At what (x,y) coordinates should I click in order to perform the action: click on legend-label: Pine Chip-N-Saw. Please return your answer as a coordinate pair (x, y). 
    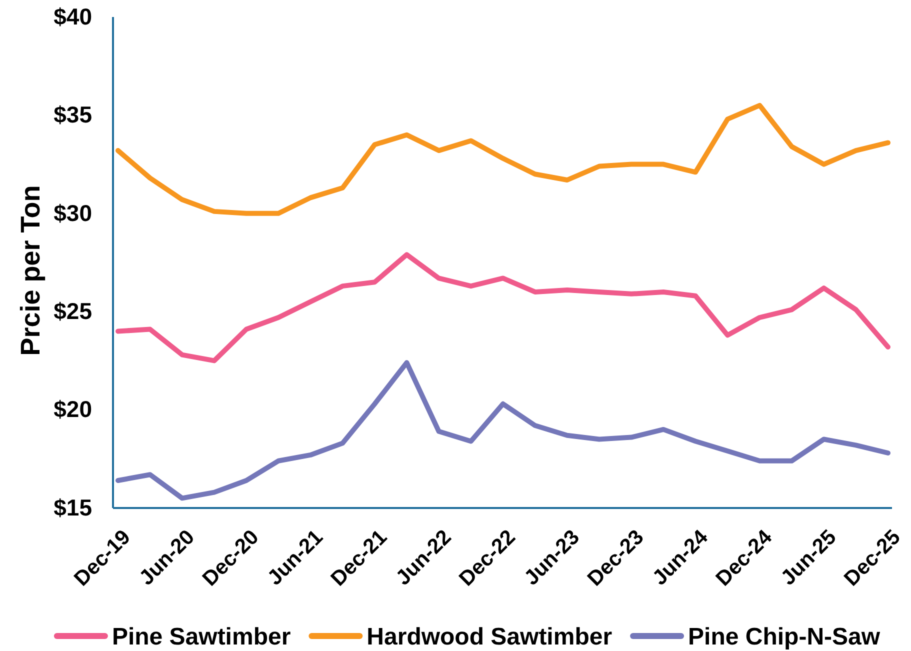
    Looking at the image, I should click on (784, 636).